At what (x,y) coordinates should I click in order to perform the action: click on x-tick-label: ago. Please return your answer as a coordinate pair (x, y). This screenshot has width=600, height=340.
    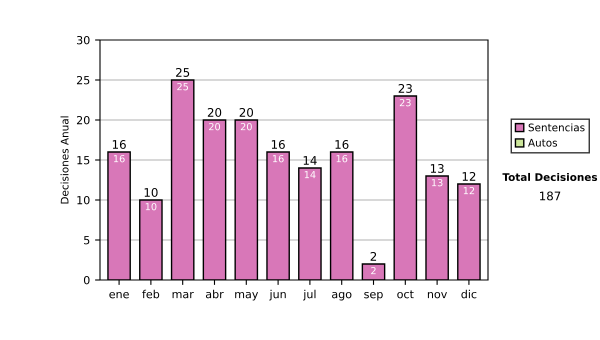
    Looking at the image, I should click on (342, 296).